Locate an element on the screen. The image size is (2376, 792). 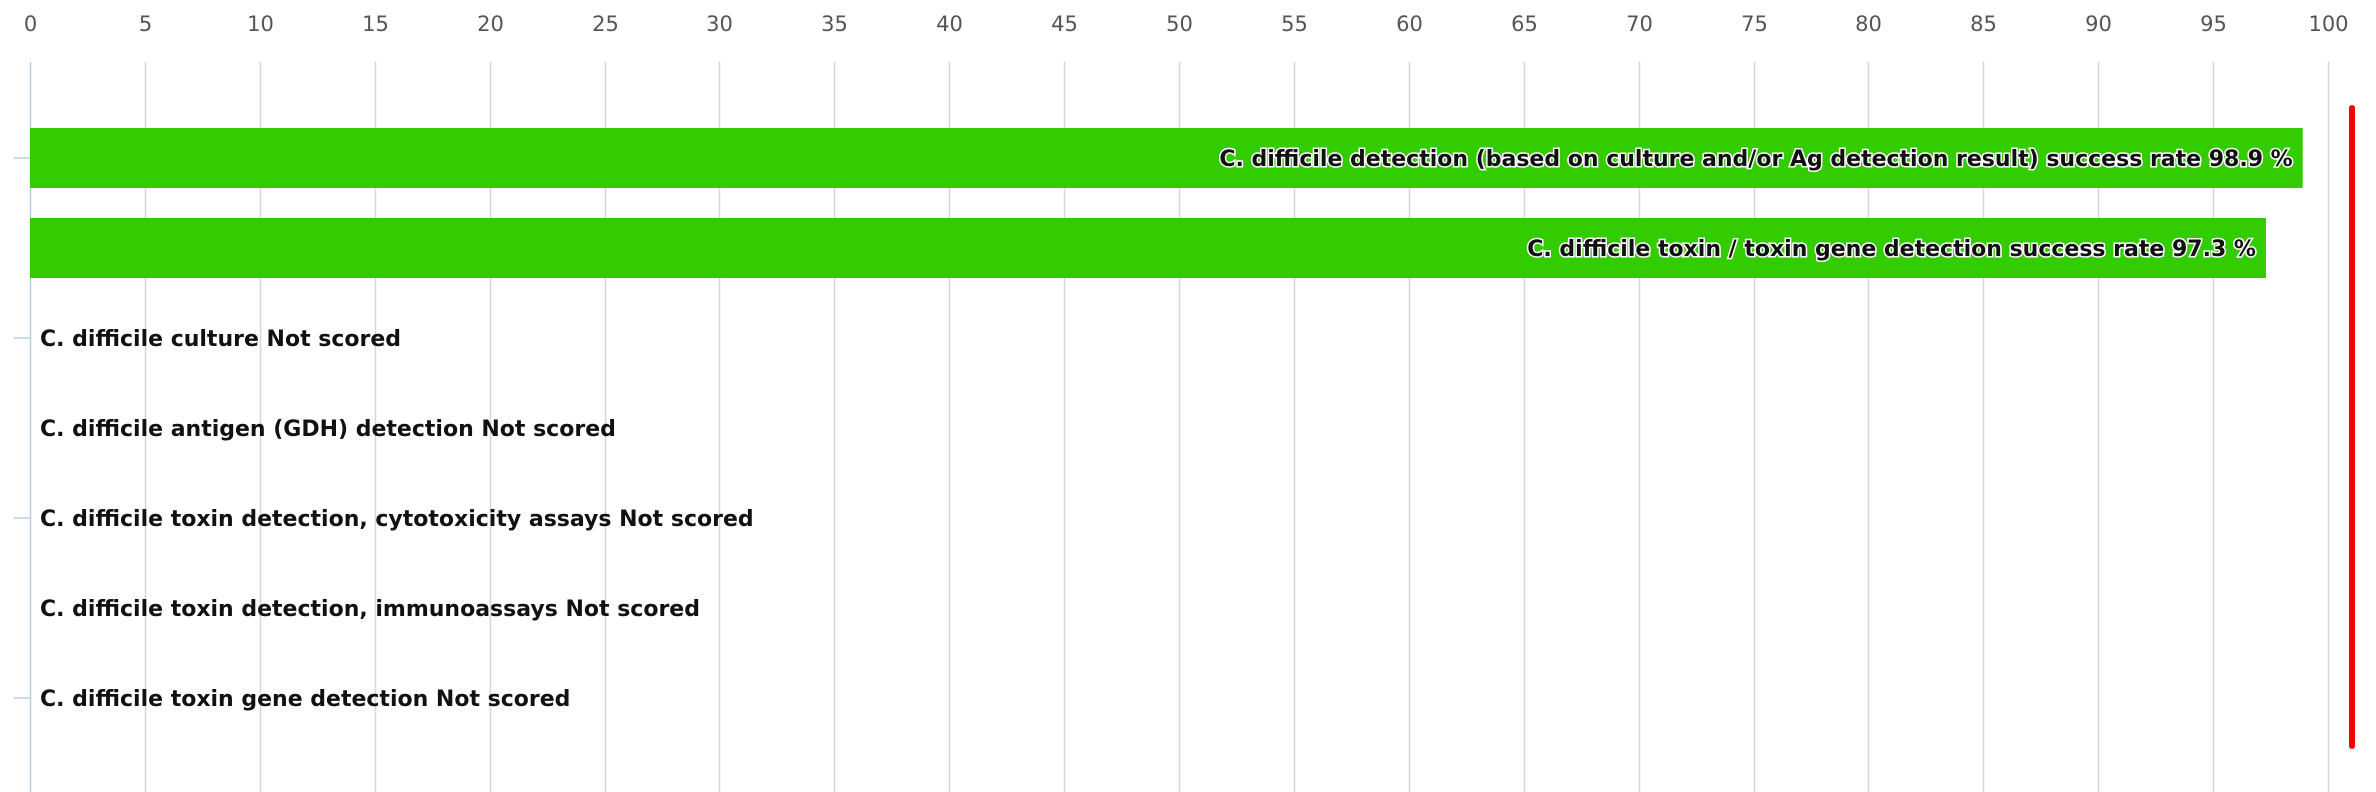
x-tick-label: 45 is located at coordinates (1064, 24).